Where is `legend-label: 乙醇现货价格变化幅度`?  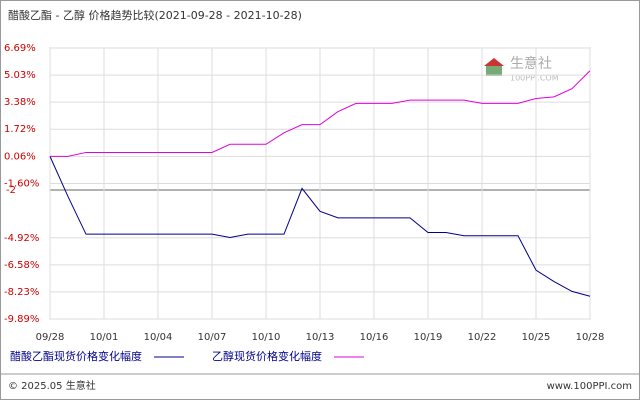 legend-label: 乙醇现货价格变化幅度 is located at coordinates (267, 356).